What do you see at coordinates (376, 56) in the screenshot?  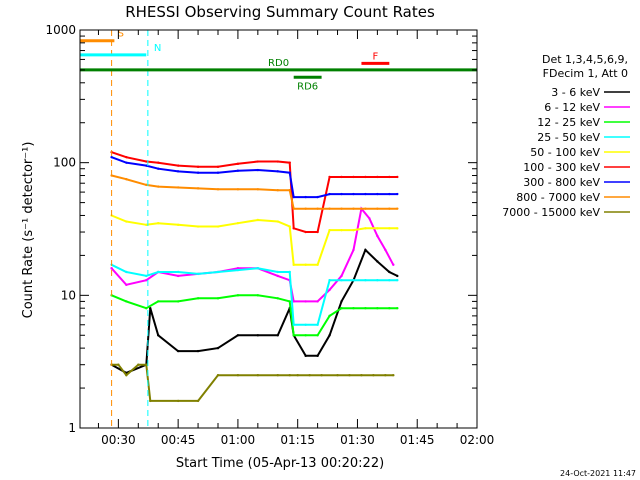 I see `flag-label-f: F` at bounding box center [376, 56].